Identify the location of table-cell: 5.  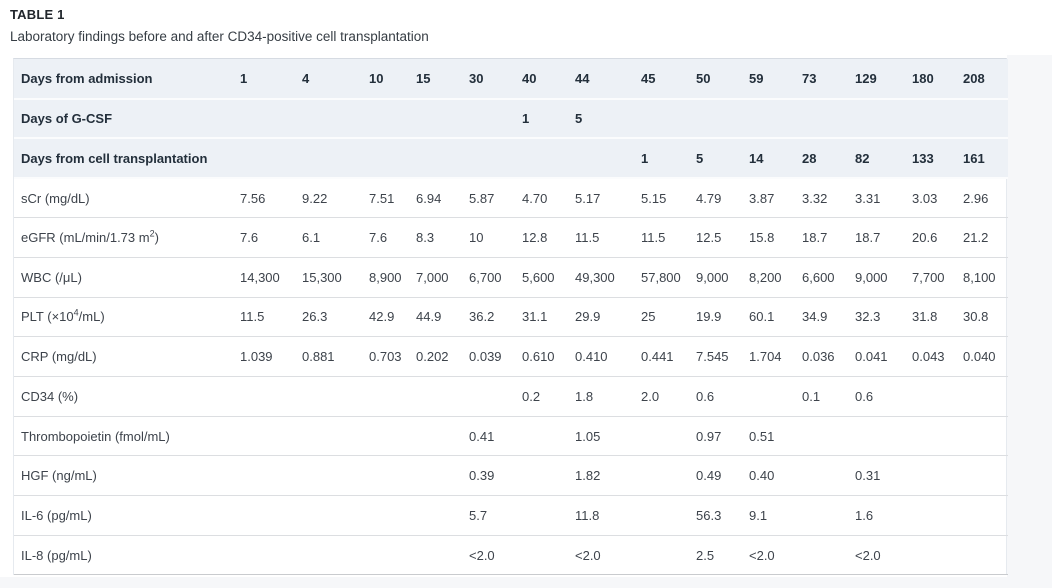
(722, 159).